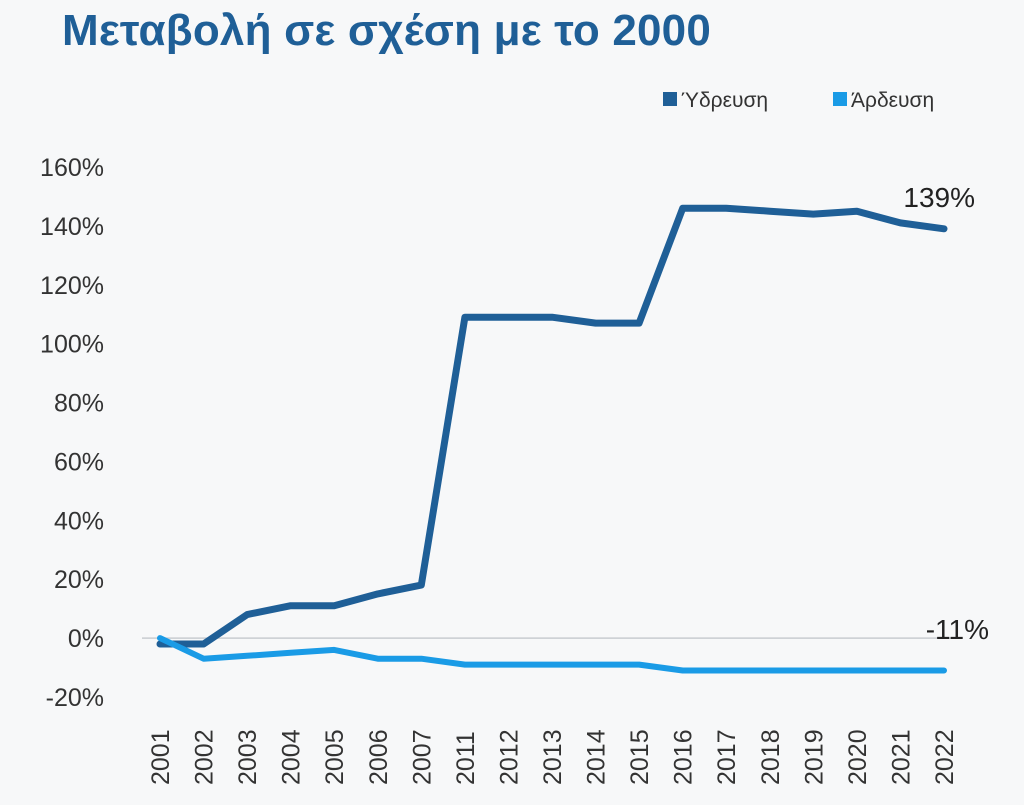 This screenshot has width=1024, height=805. What do you see at coordinates (79, 462) in the screenshot?
I see `y-tick-label: 60%` at bounding box center [79, 462].